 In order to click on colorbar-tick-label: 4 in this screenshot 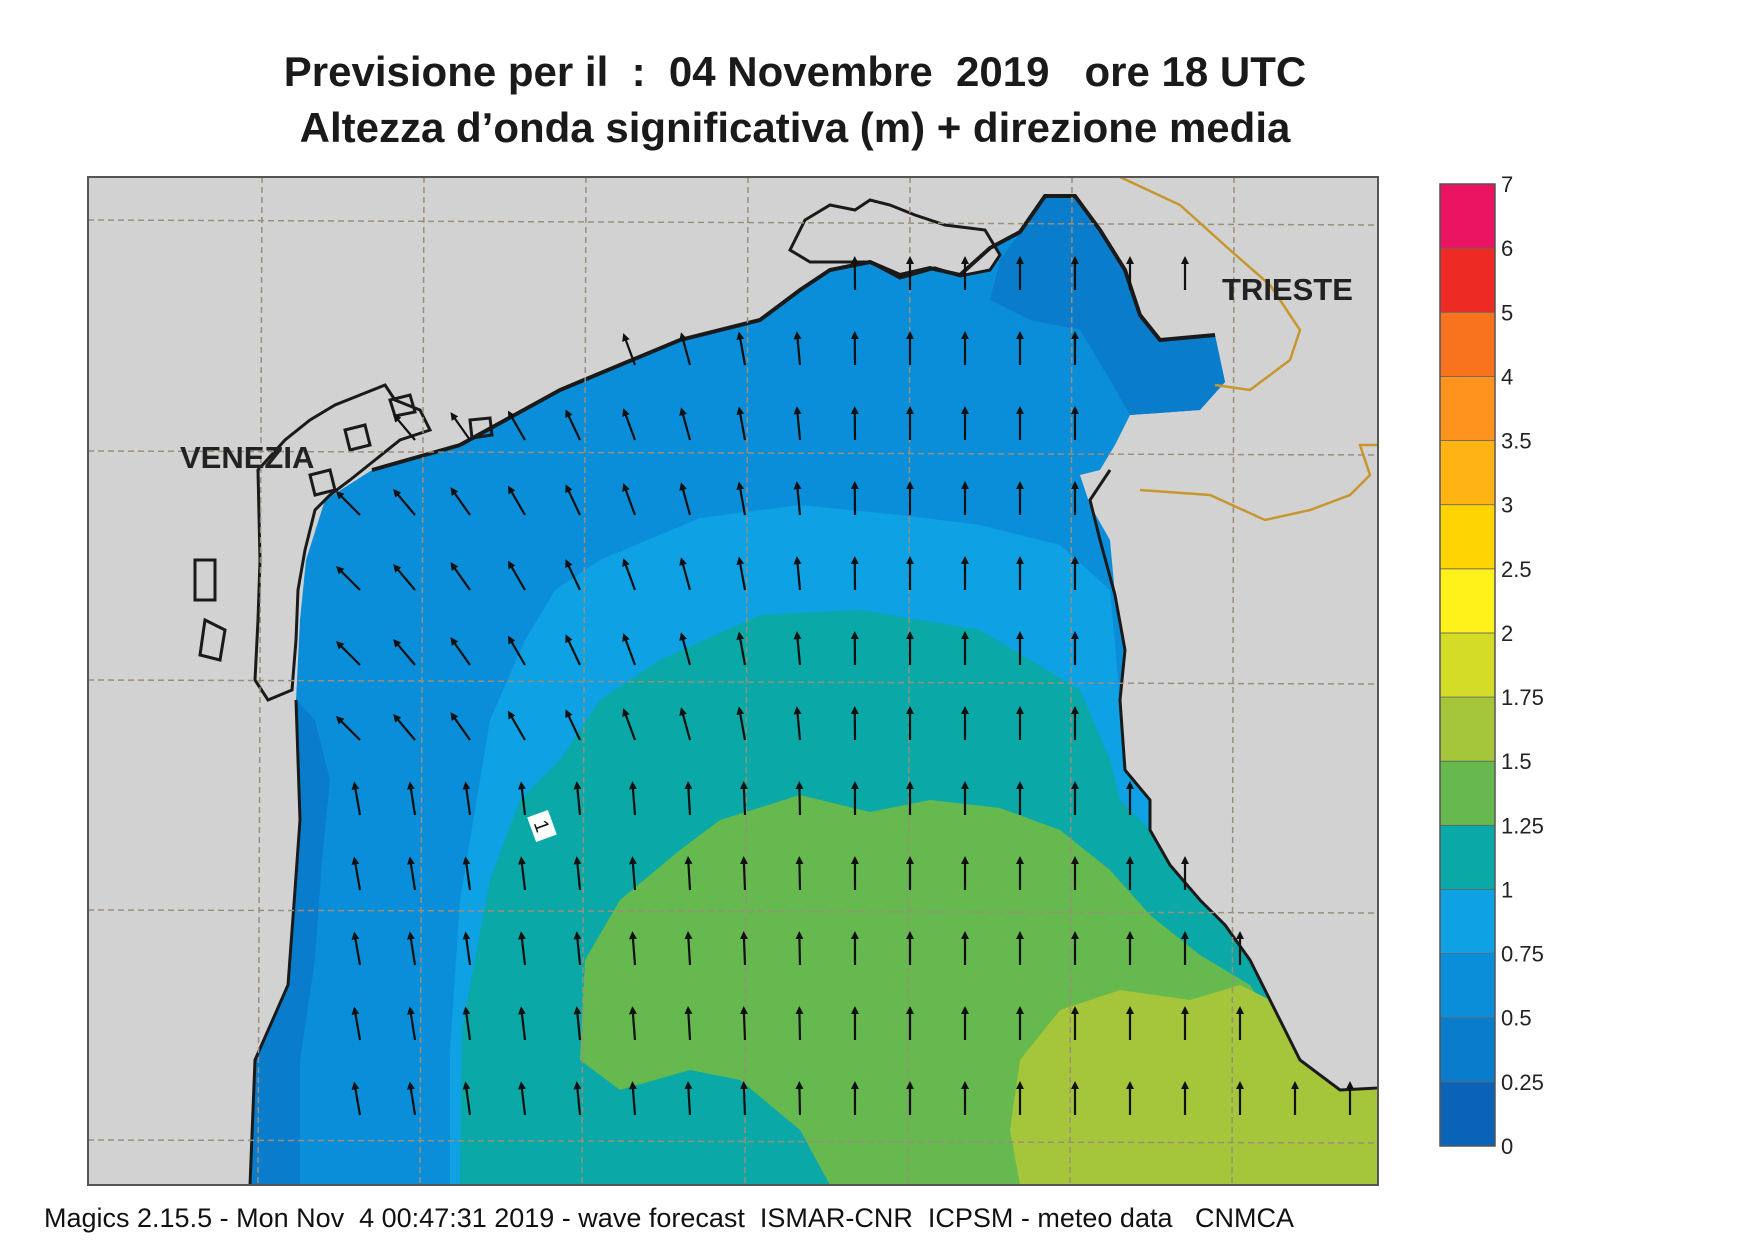, I will do `click(1507, 376)`.